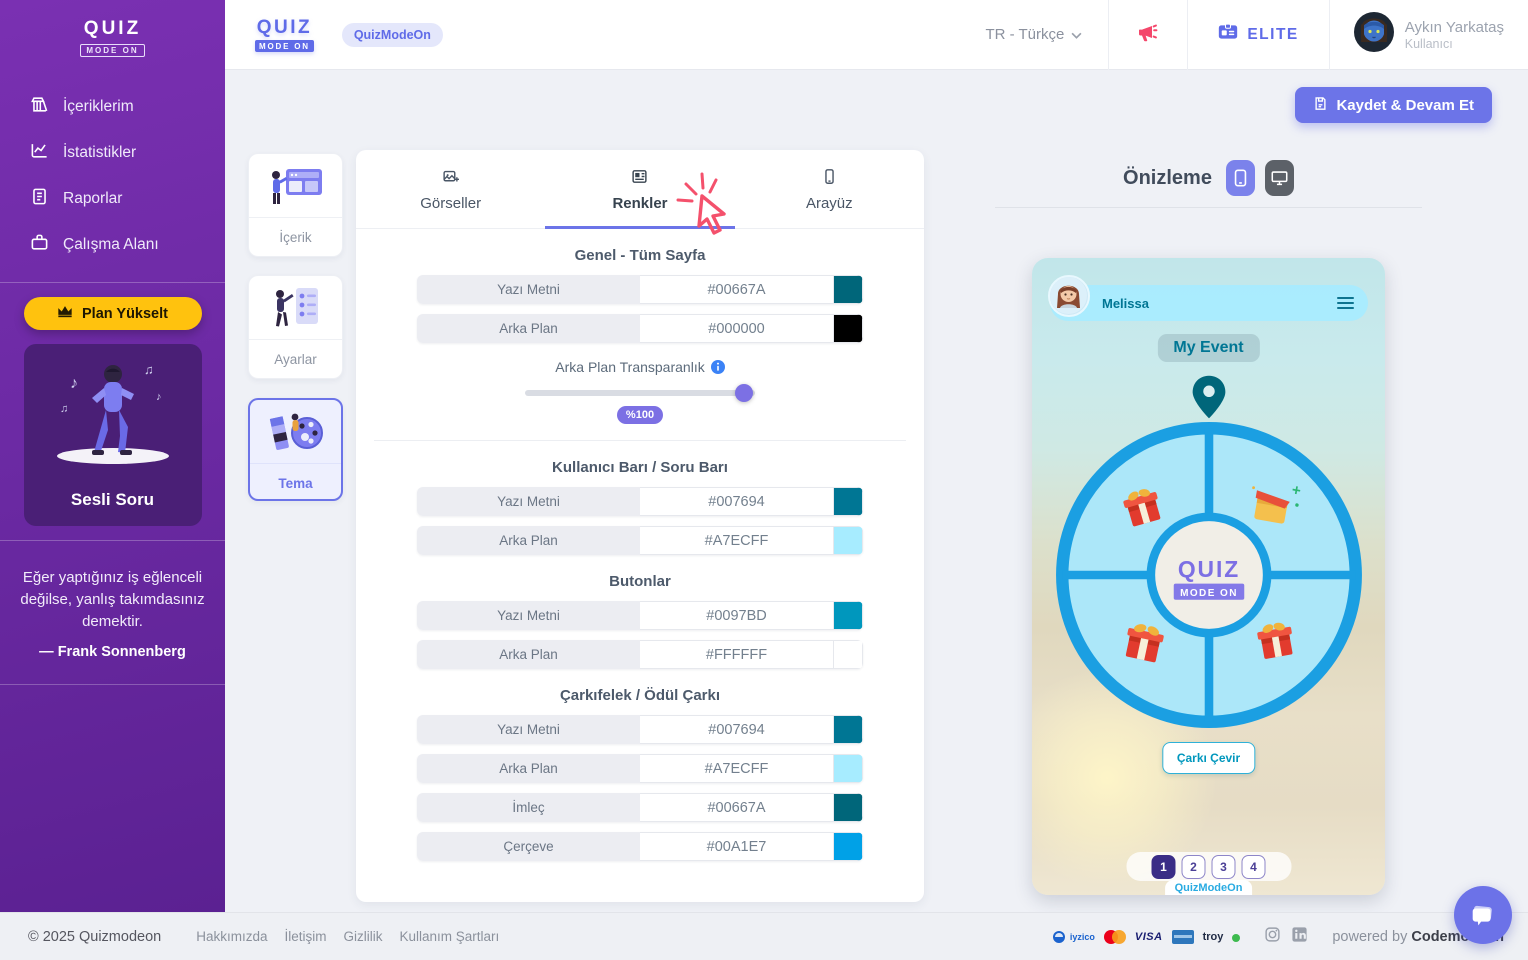 Image resolution: width=1528 pixels, height=960 pixels. I want to click on transparency-block: Arka Plan Transparanlık %100, so click(640, 391).